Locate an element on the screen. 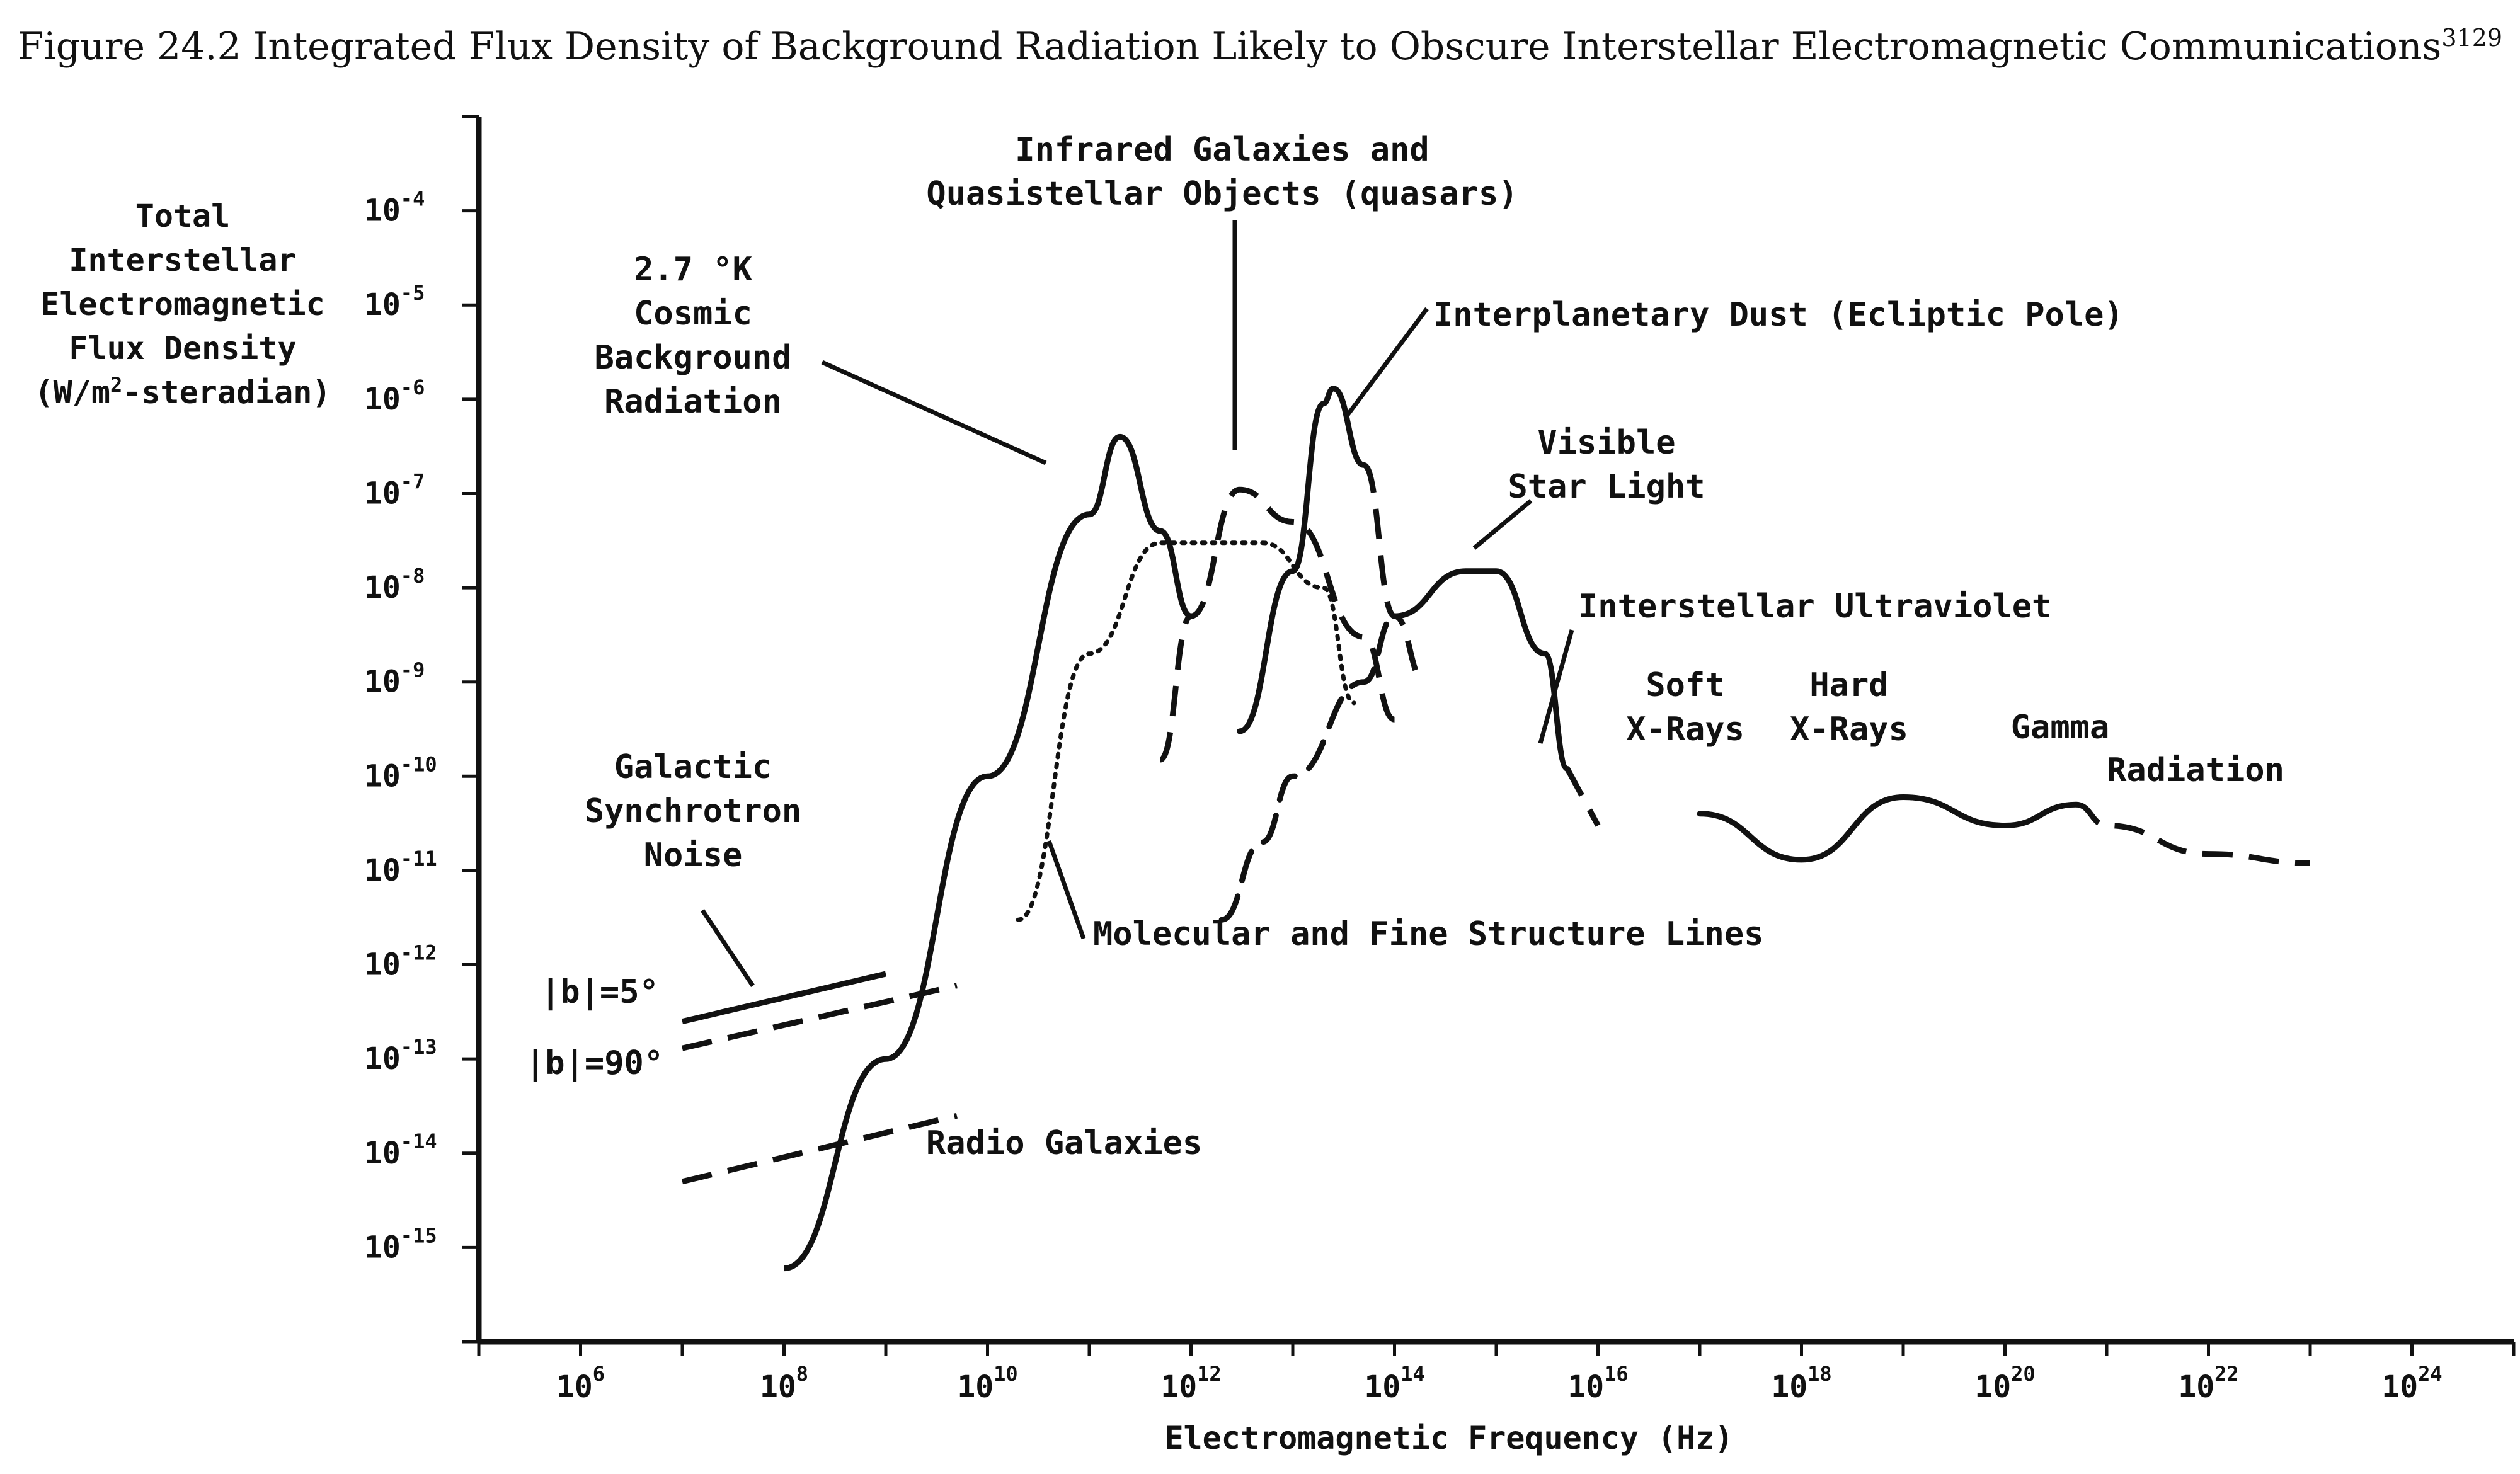  annotation-hard-x-rays: Hard is located at coordinates (1848, 685).